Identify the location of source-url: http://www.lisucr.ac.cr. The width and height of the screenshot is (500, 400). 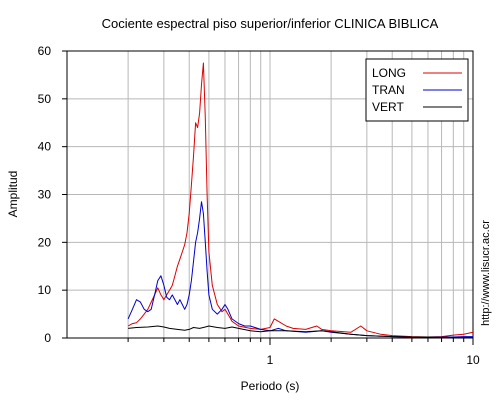
(486, 273).